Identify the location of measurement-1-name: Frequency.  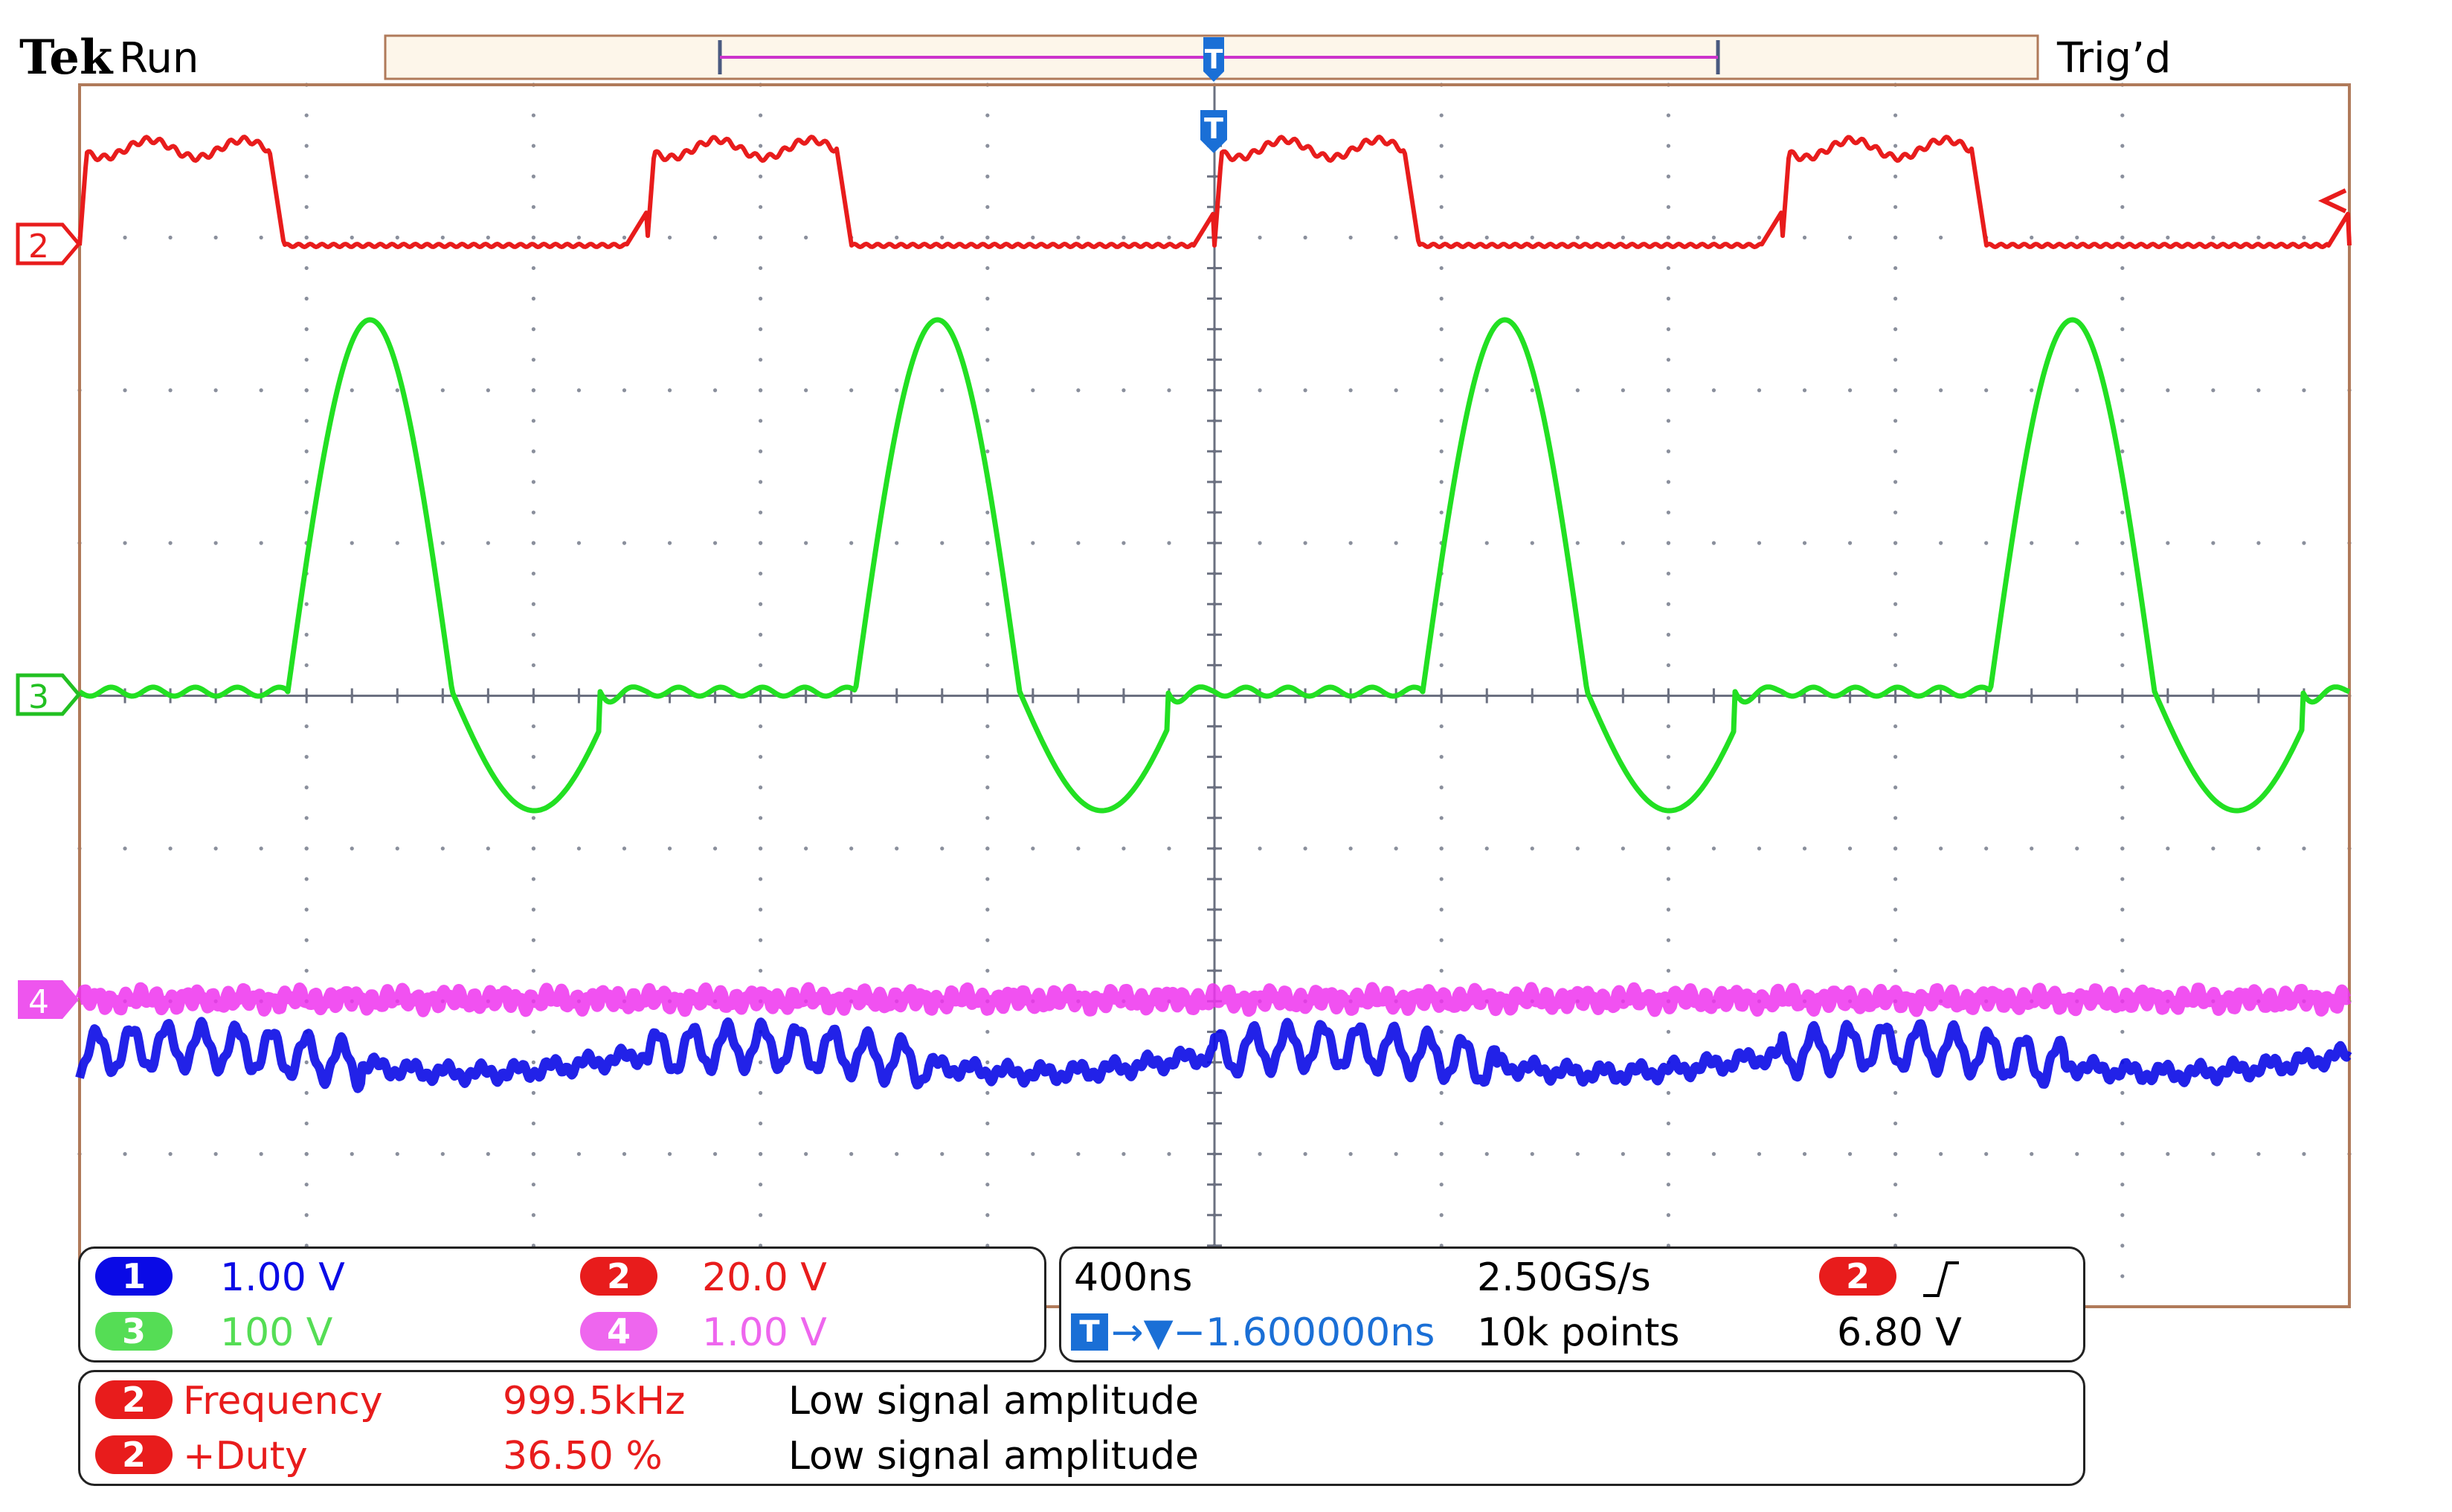
(283, 1401).